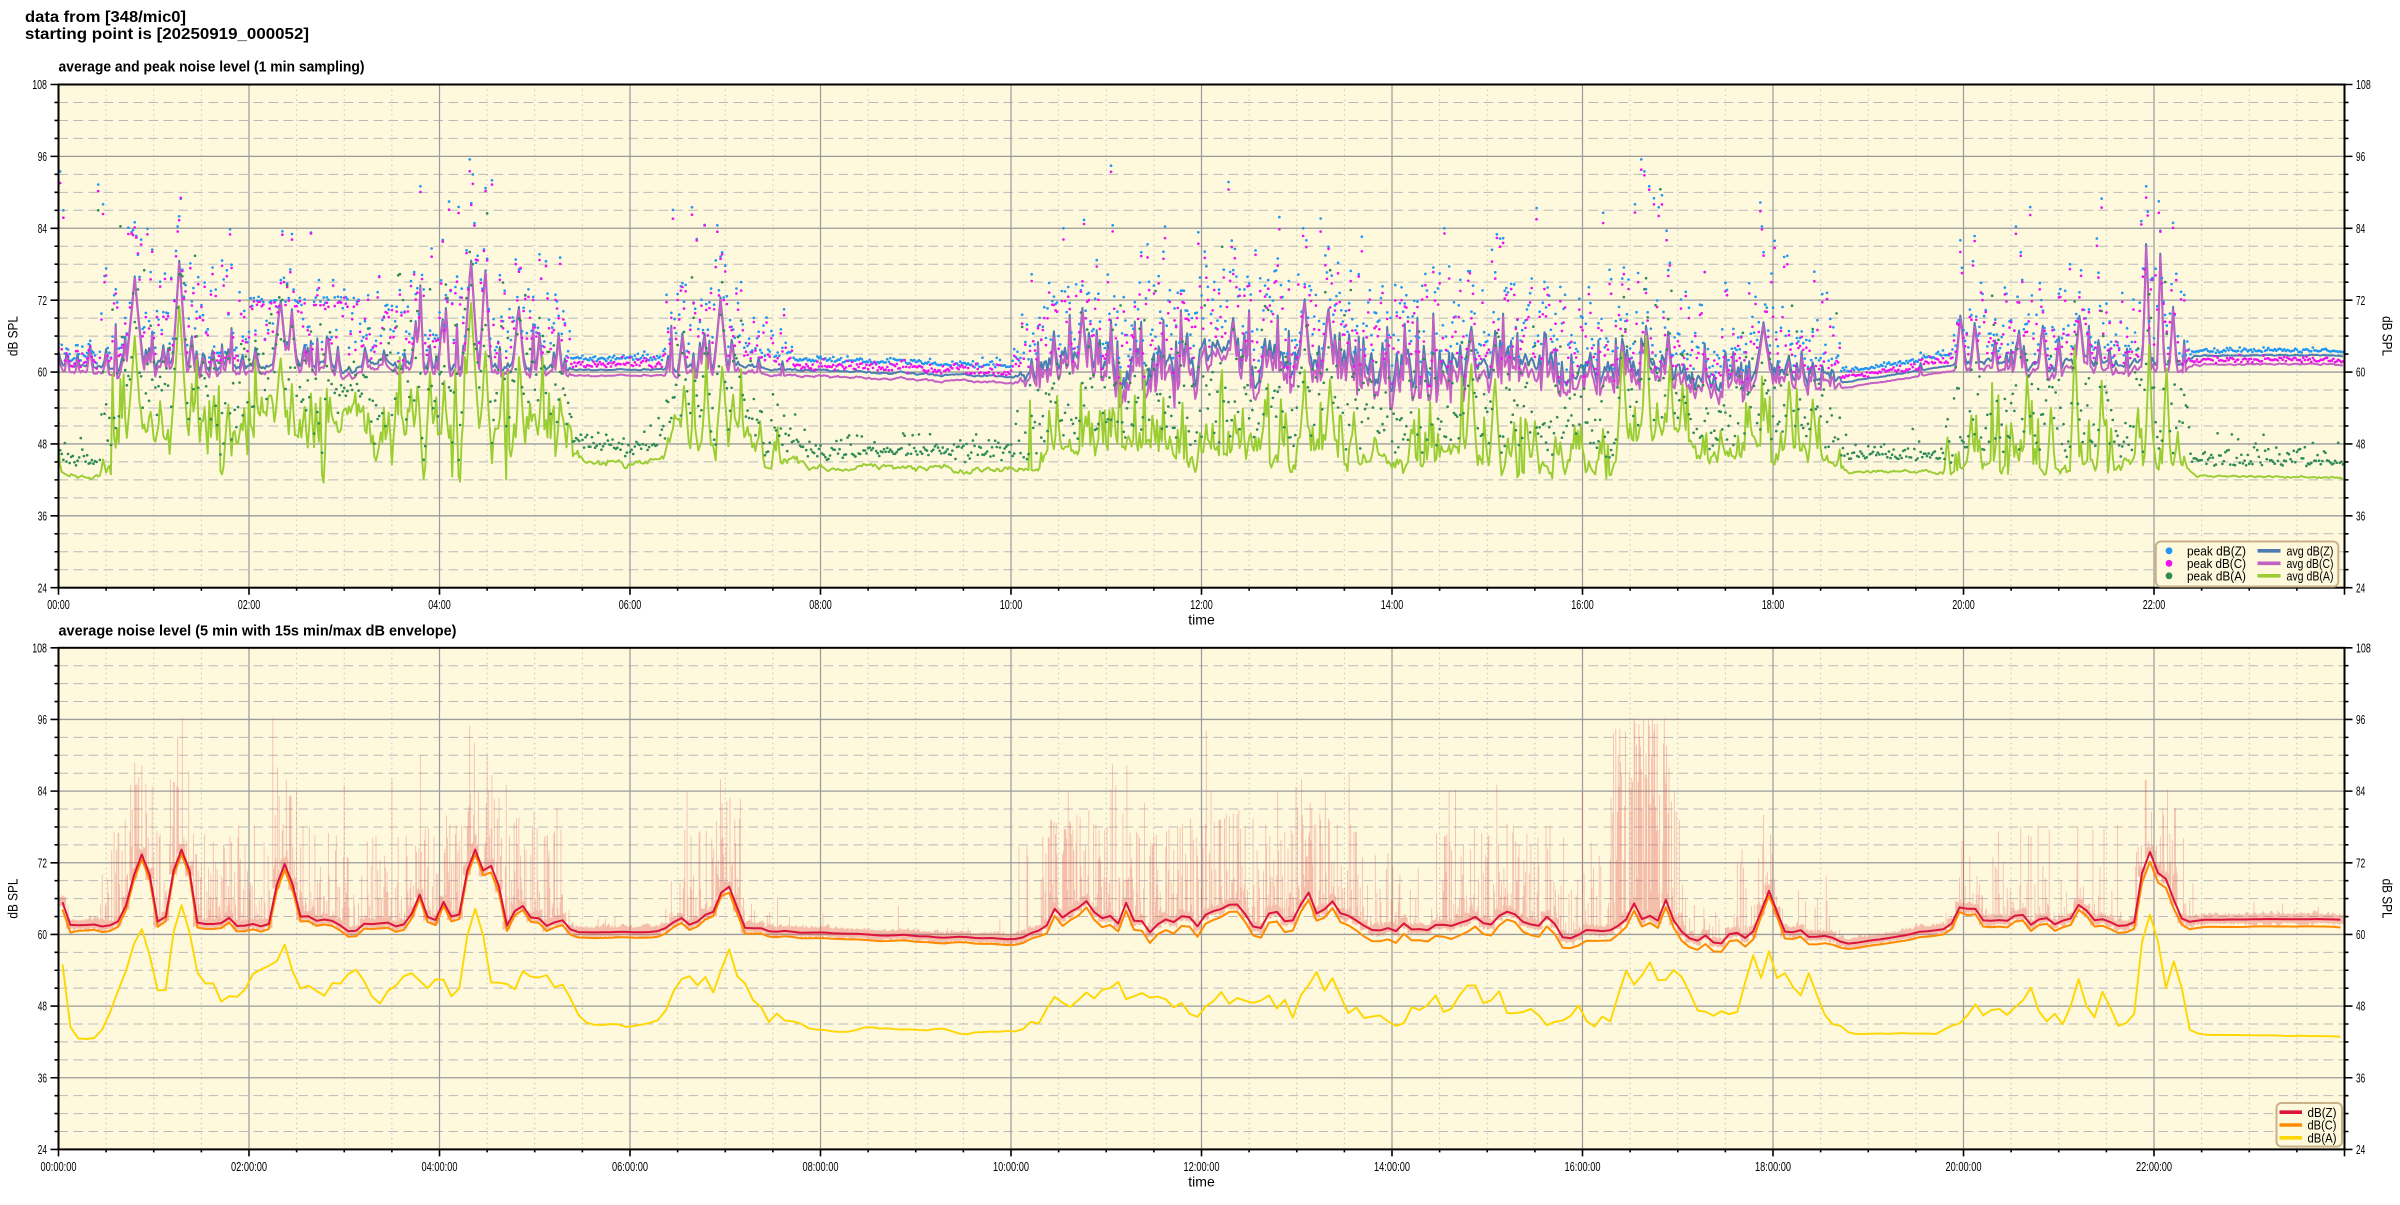 The width and height of the screenshot is (2400, 1205). I want to click on svg-text: peak dB(A), so click(2216, 575).